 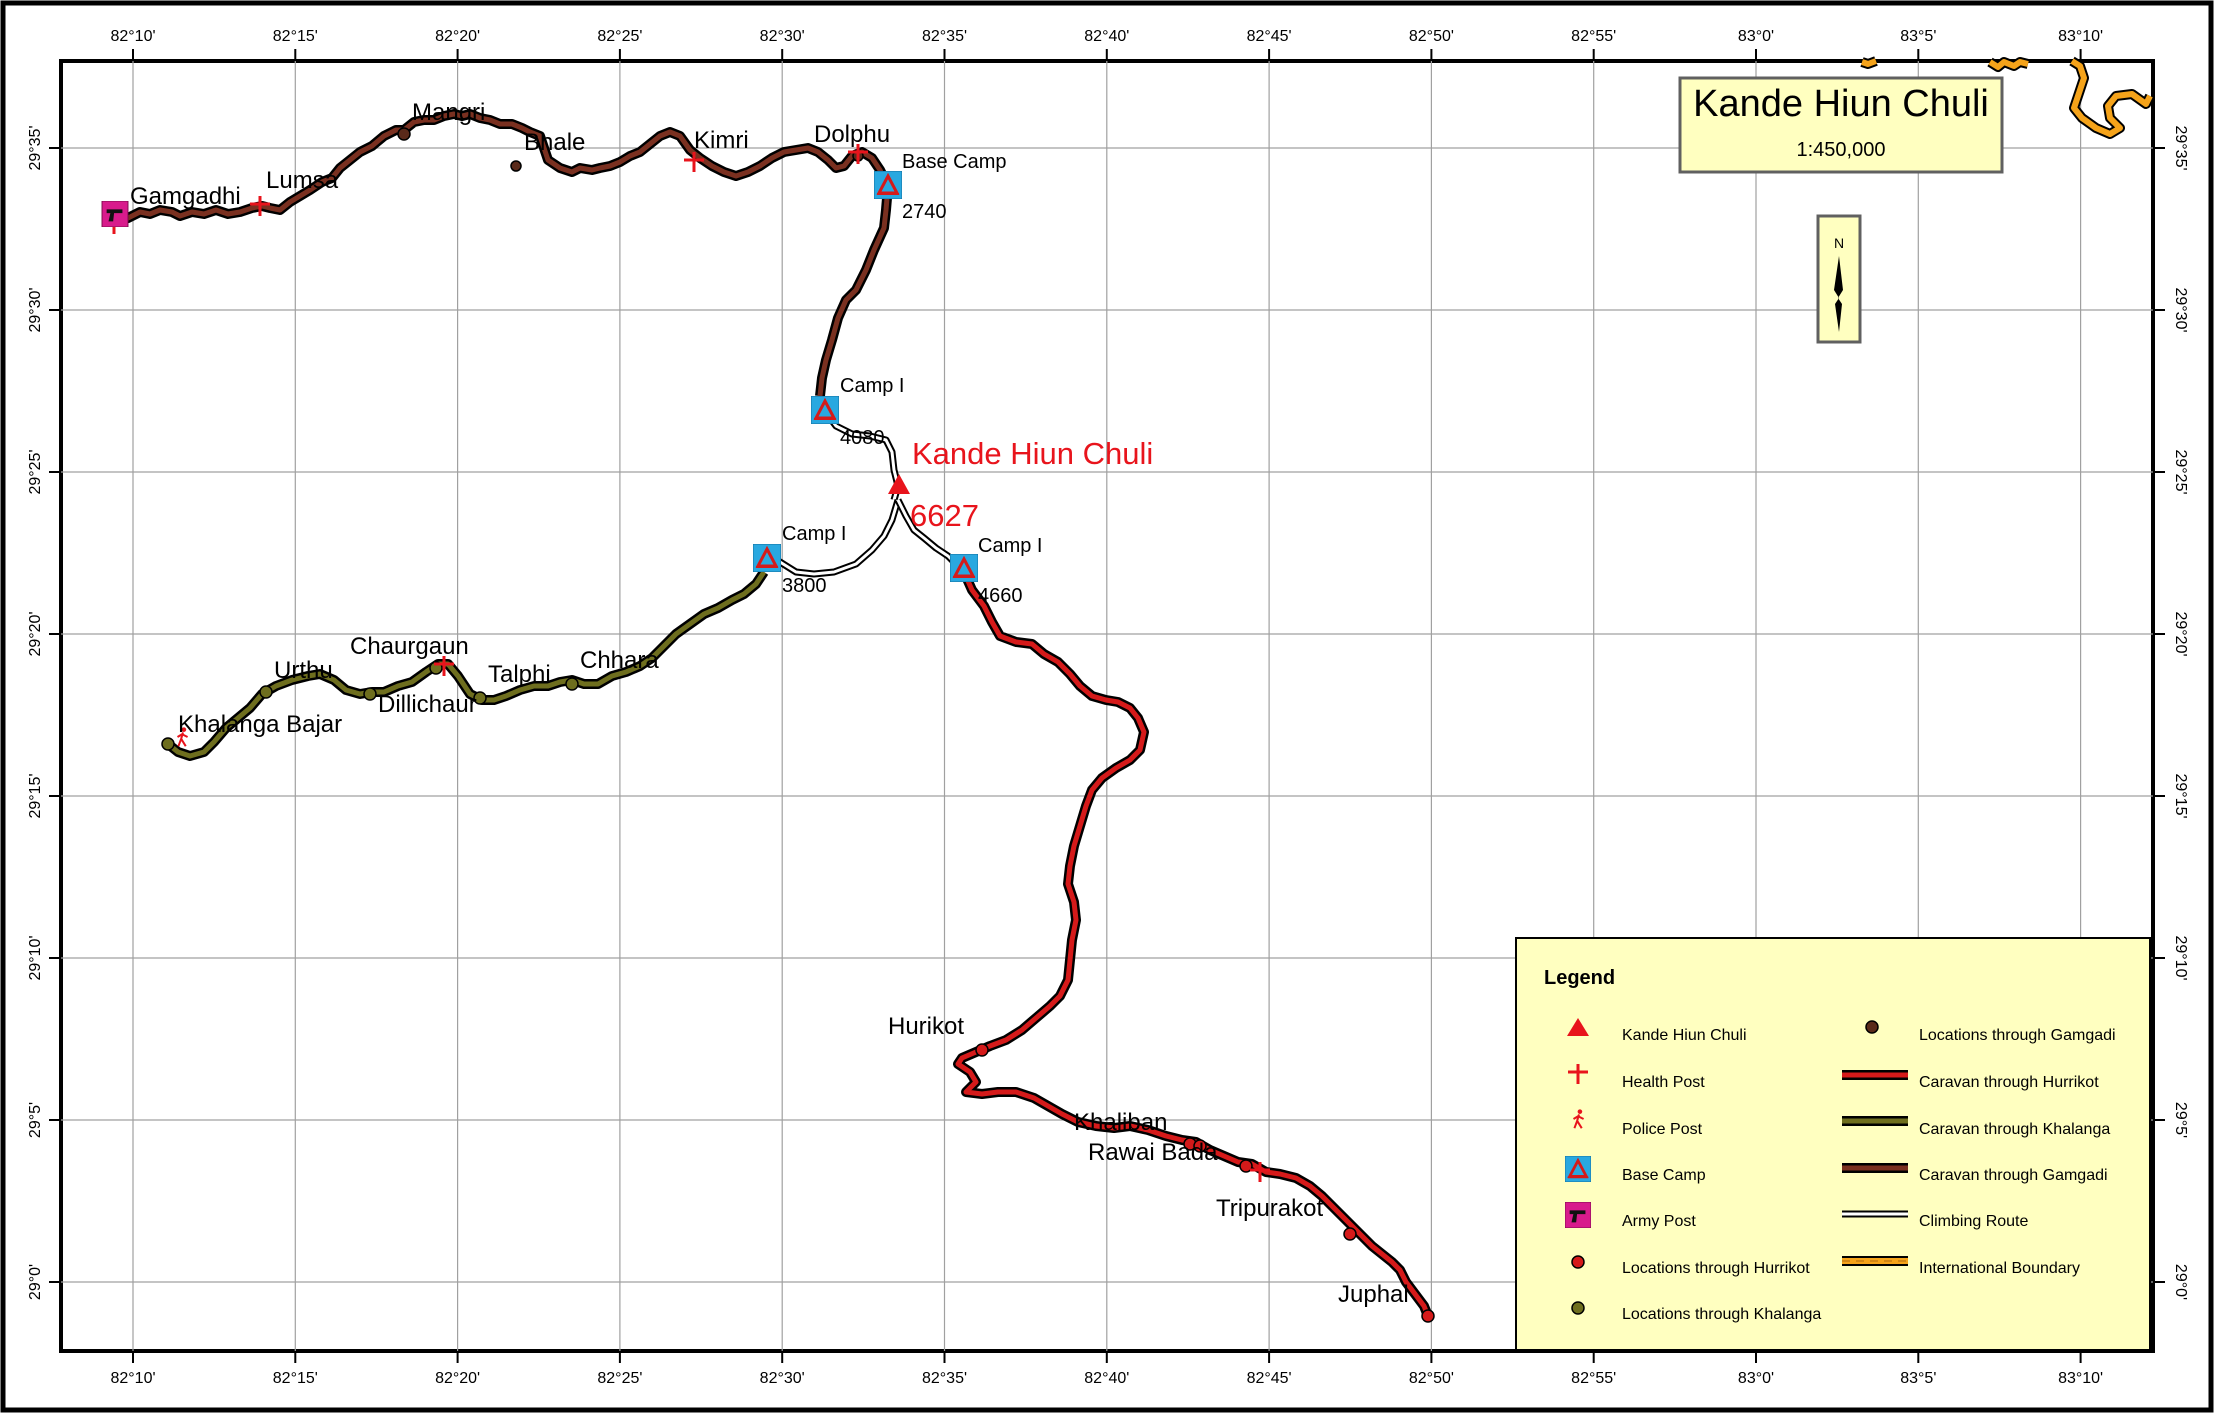 I want to click on longitude-label-top: 82°55', so click(x=1593, y=36).